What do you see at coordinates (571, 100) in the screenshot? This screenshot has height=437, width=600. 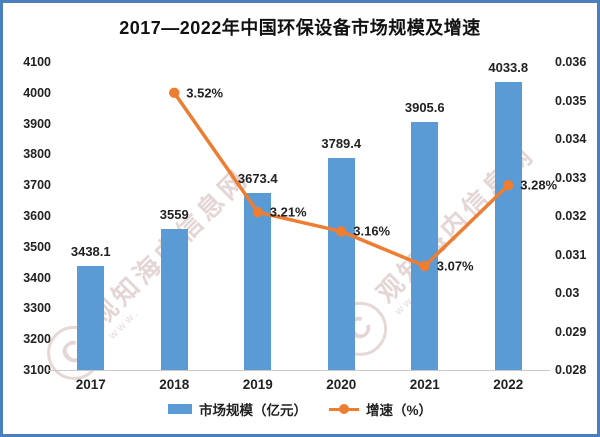 I see `y2-axis-tick-label: 0.035` at bounding box center [571, 100].